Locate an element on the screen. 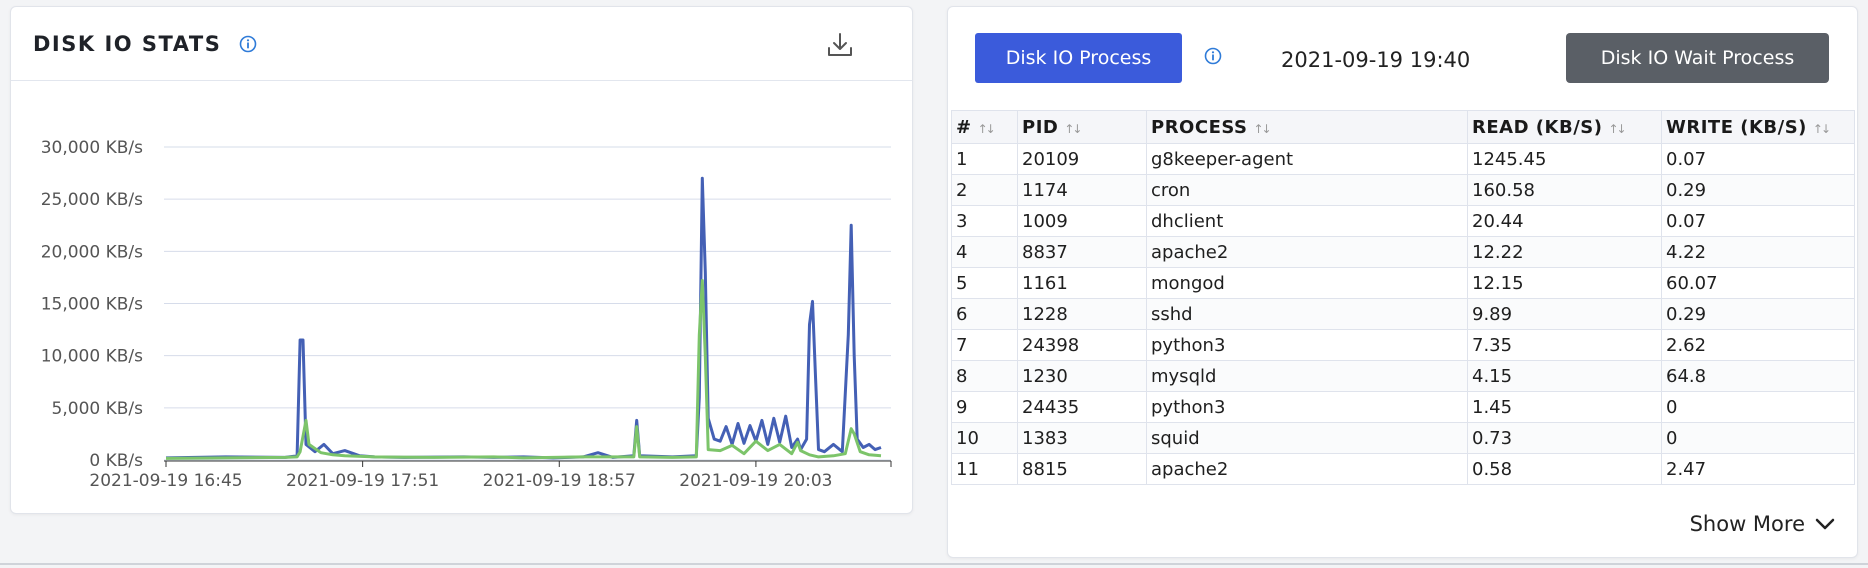 The height and width of the screenshot is (568, 1868). x-tick-label: 2021-09-19 17:51 is located at coordinates (362, 481).